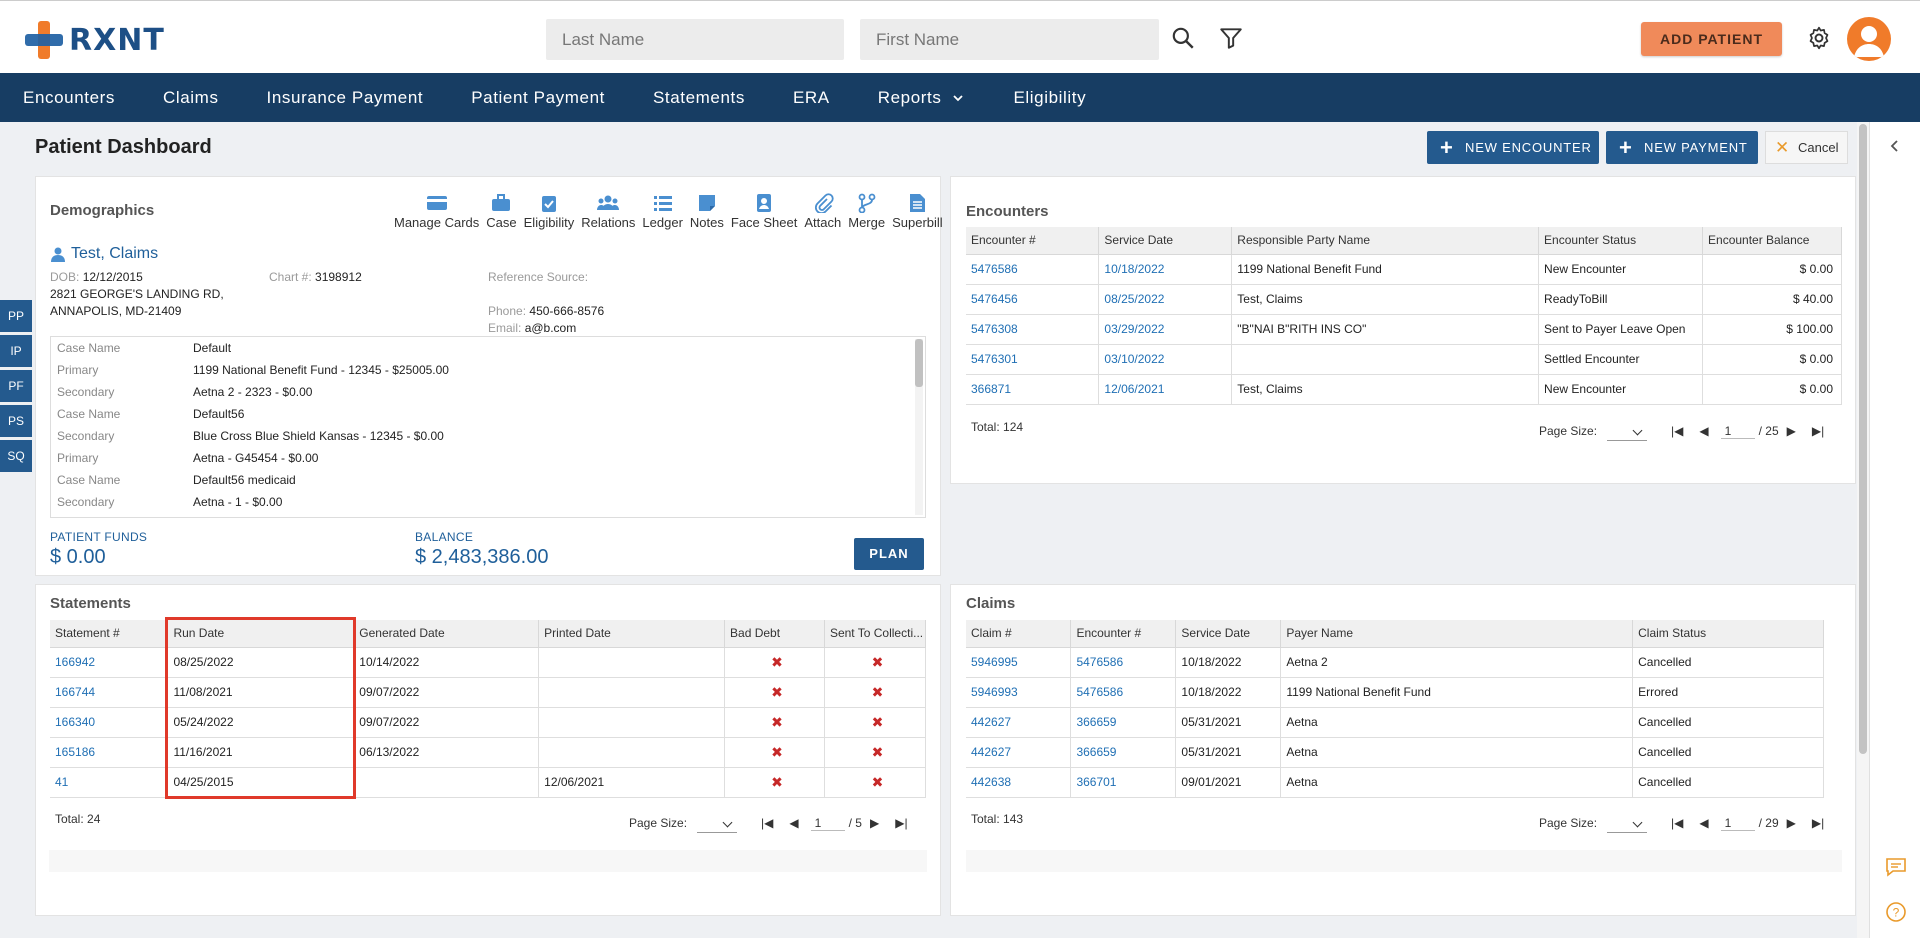 Image resolution: width=1920 pixels, height=938 pixels. Describe the element at coordinates (1165, 359) in the screenshot. I see `service-date-link: 03/10/2022` at that location.